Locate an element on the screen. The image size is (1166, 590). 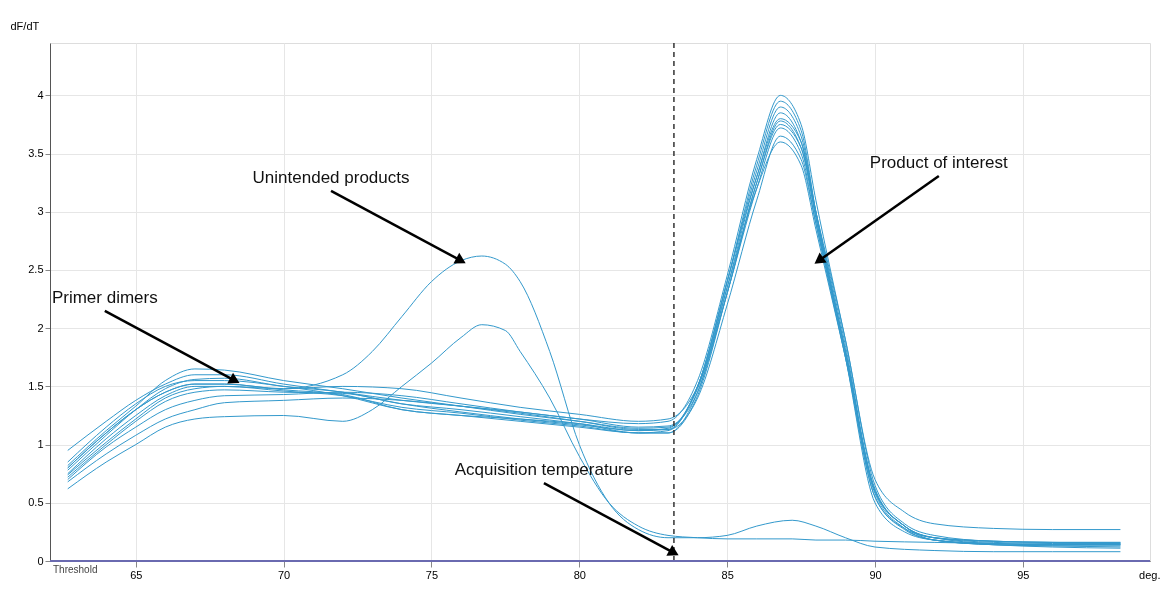
y-tick-label: 3 is located at coordinates (40, 211).